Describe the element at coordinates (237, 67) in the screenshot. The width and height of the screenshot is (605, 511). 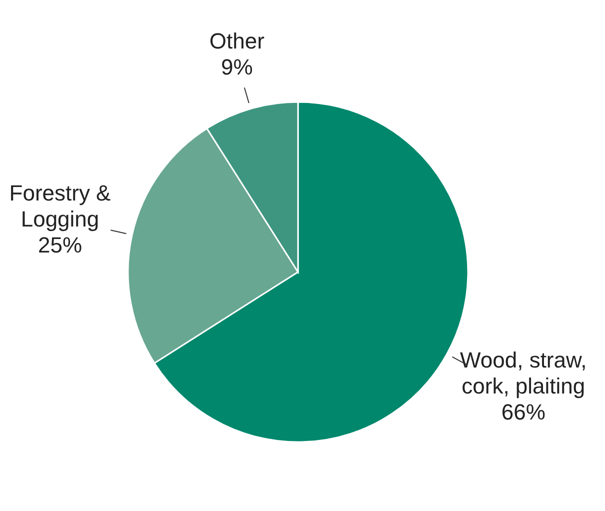
I see `data-label: 9%` at that location.